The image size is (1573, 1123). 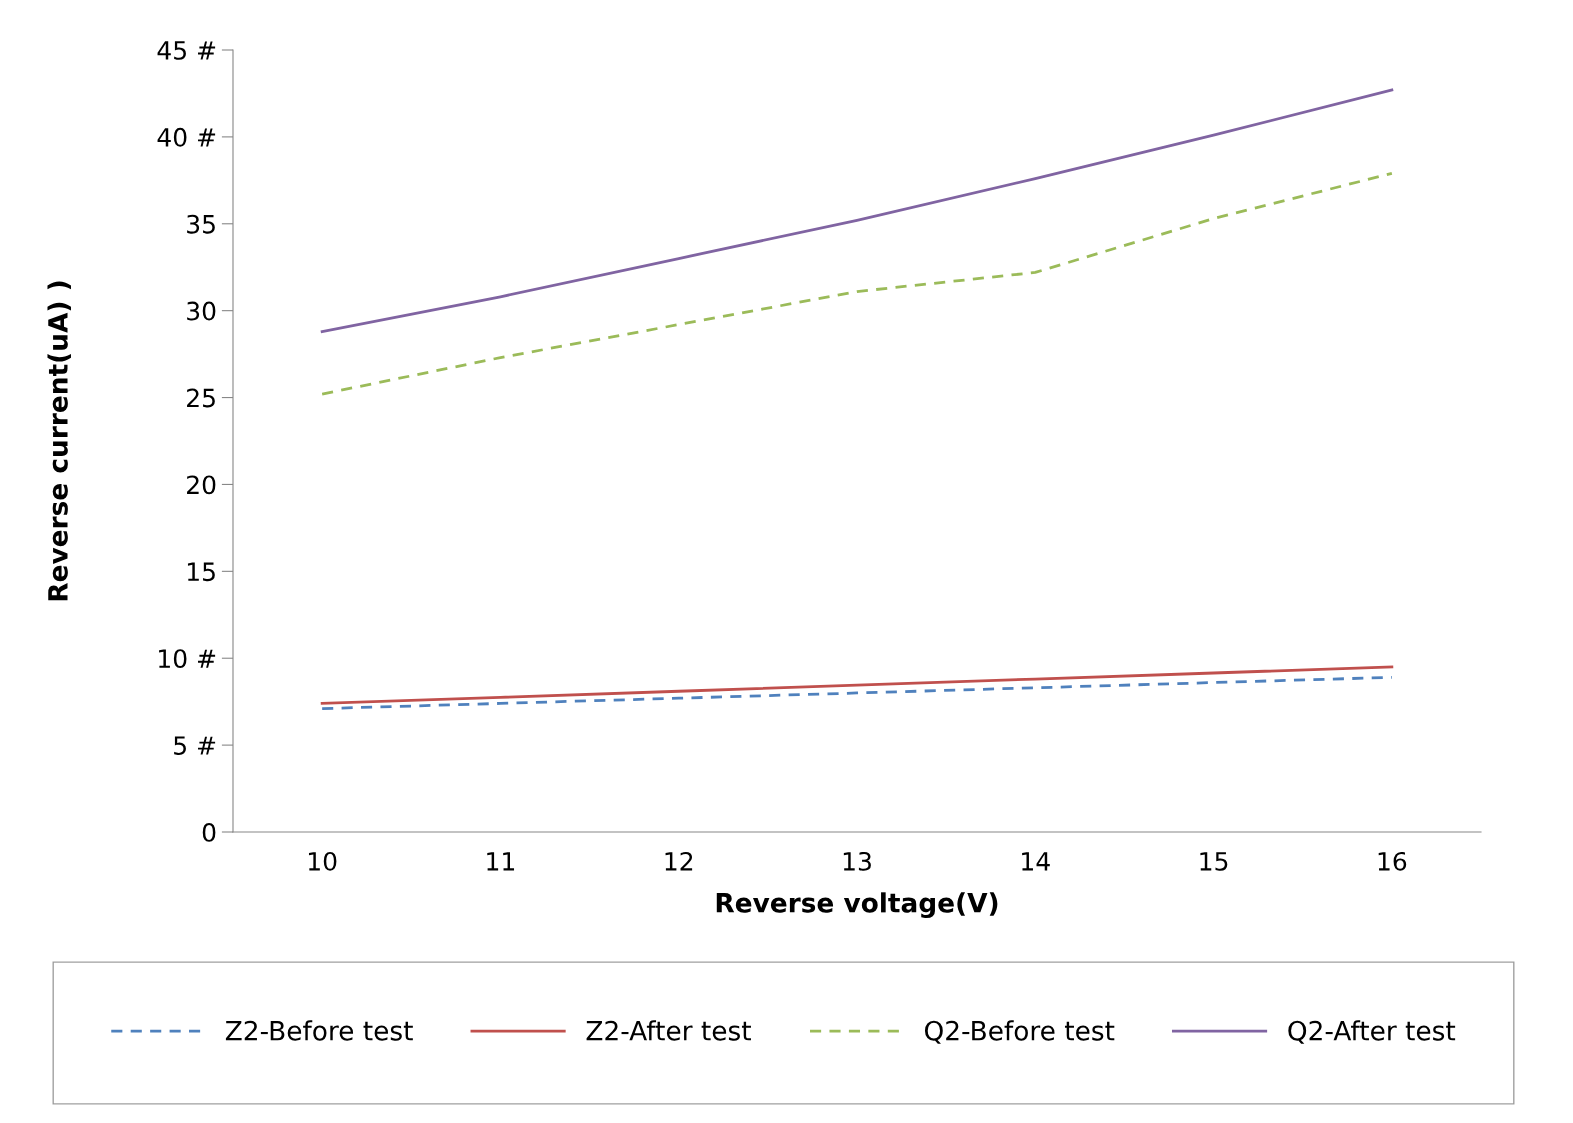 I want to click on y-tick-label: 10 #, so click(x=187, y=659).